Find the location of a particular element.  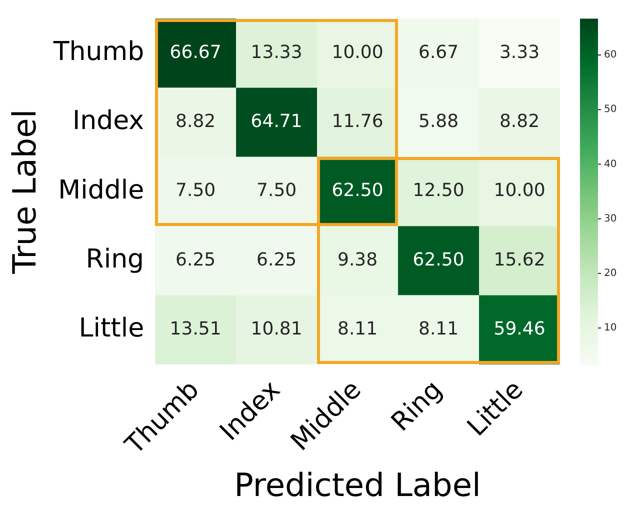

y-tick-label: Thumb is located at coordinates (98, 51).